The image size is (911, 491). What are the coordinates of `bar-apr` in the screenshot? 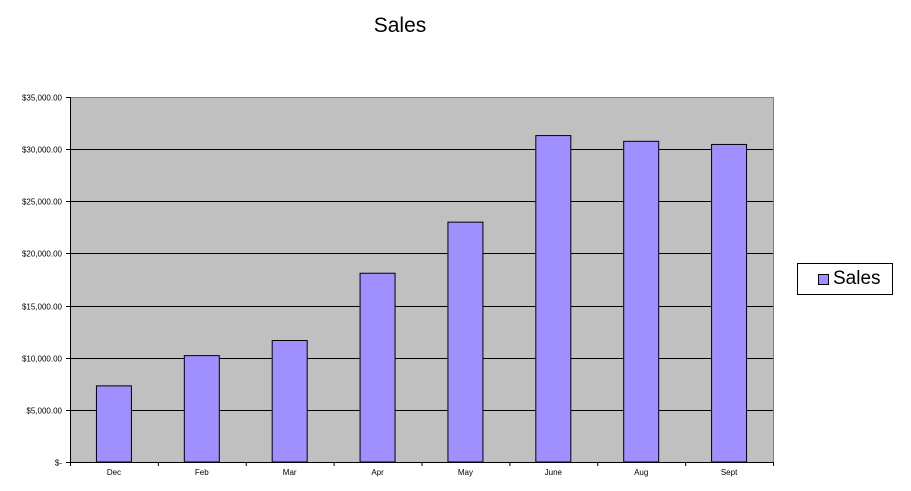 It's located at (377, 367).